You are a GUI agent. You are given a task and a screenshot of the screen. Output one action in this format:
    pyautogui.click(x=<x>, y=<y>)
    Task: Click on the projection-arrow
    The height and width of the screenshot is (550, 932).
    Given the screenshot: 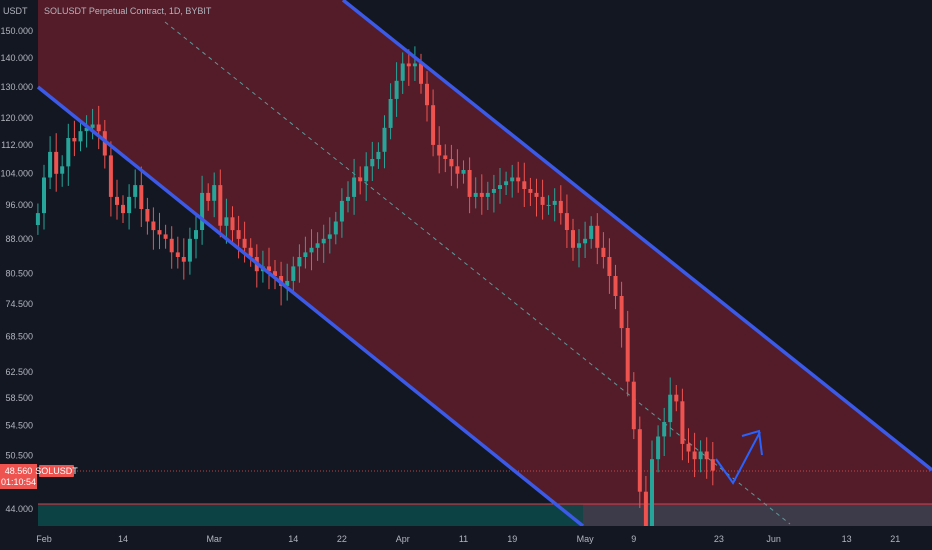 What is the action you would take?
    pyautogui.click(x=738, y=458)
    